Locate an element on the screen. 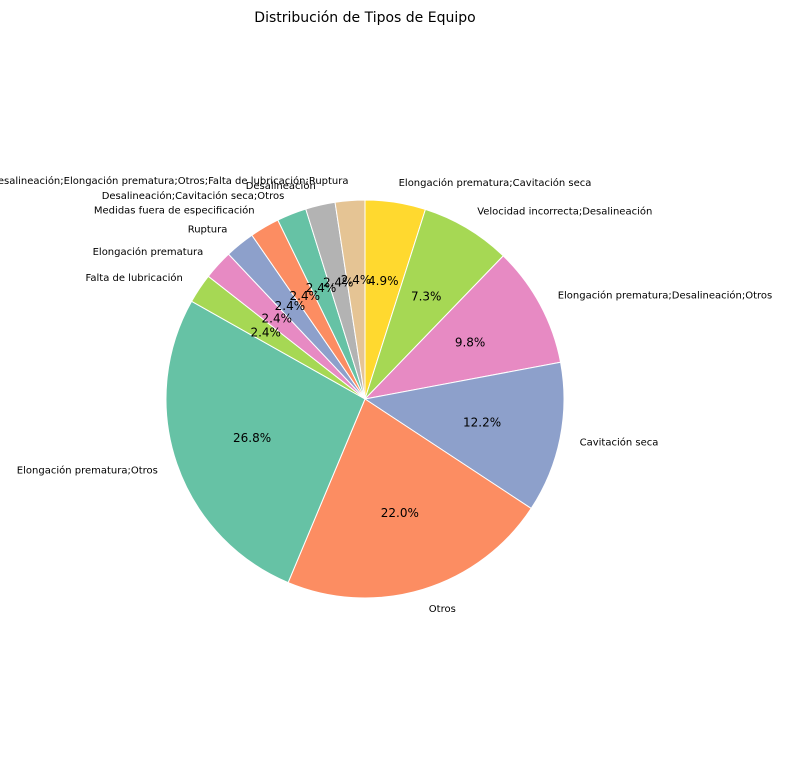 The height and width of the screenshot is (778, 801). category-label: Elongación prematura is located at coordinates (148, 252).